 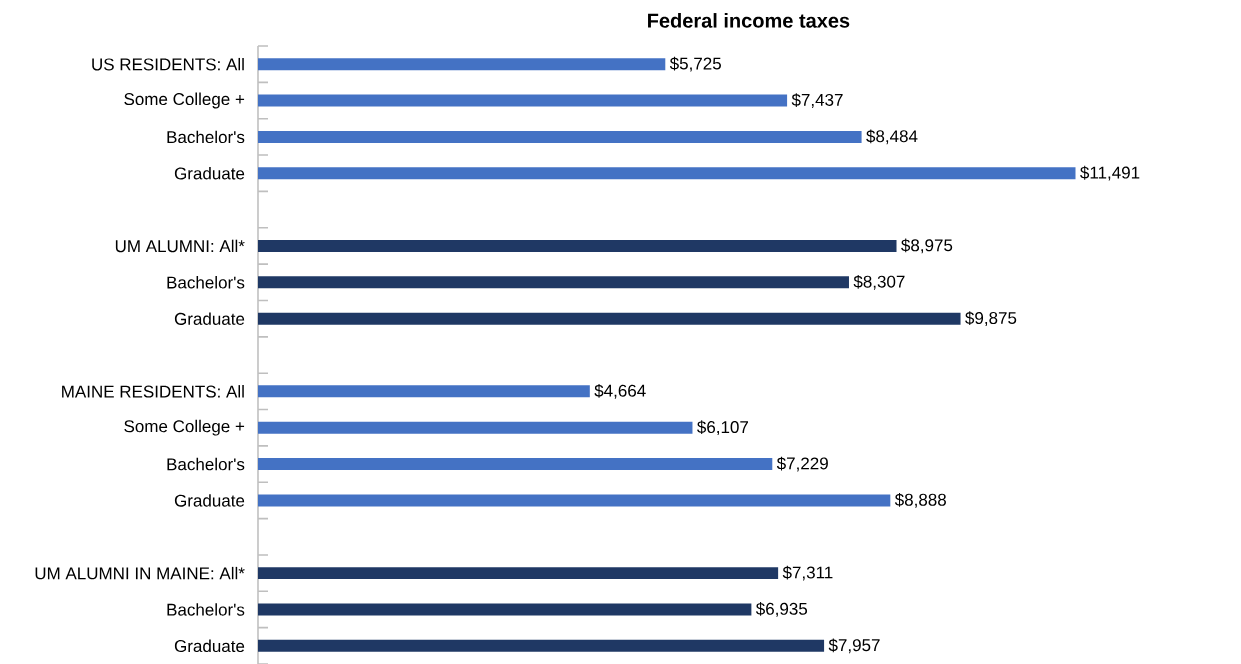 What do you see at coordinates (927, 246) in the screenshot?
I see `data-label: $8,975` at bounding box center [927, 246].